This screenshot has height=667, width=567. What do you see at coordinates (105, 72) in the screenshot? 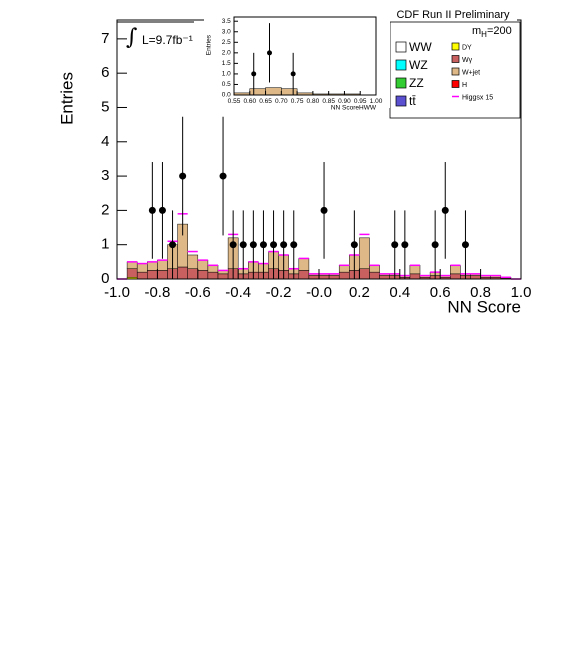
I see `y-tick-label: 6` at bounding box center [105, 72].